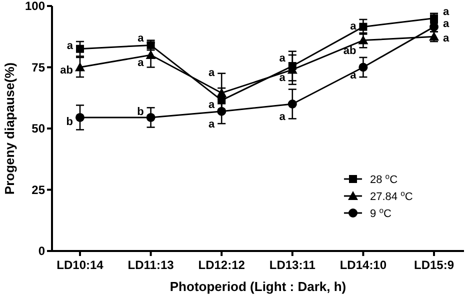  I want to click on x-tick-label: LD14:10, so click(363, 265).